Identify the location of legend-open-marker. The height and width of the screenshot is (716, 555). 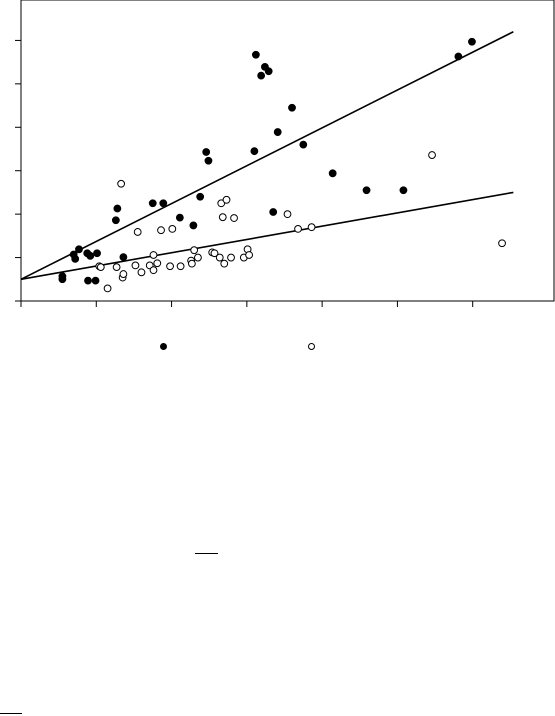
(311, 346).